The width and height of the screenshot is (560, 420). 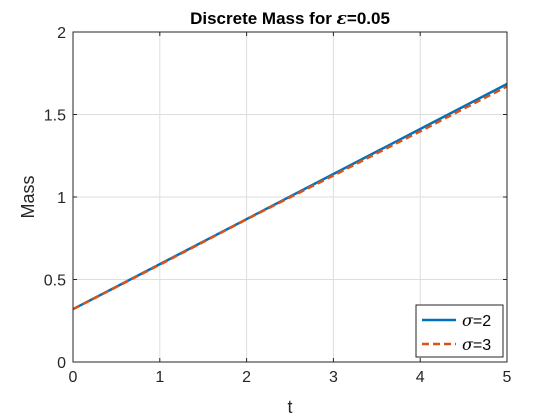 I want to click on y-tick-label: 0.5, so click(x=55, y=281).